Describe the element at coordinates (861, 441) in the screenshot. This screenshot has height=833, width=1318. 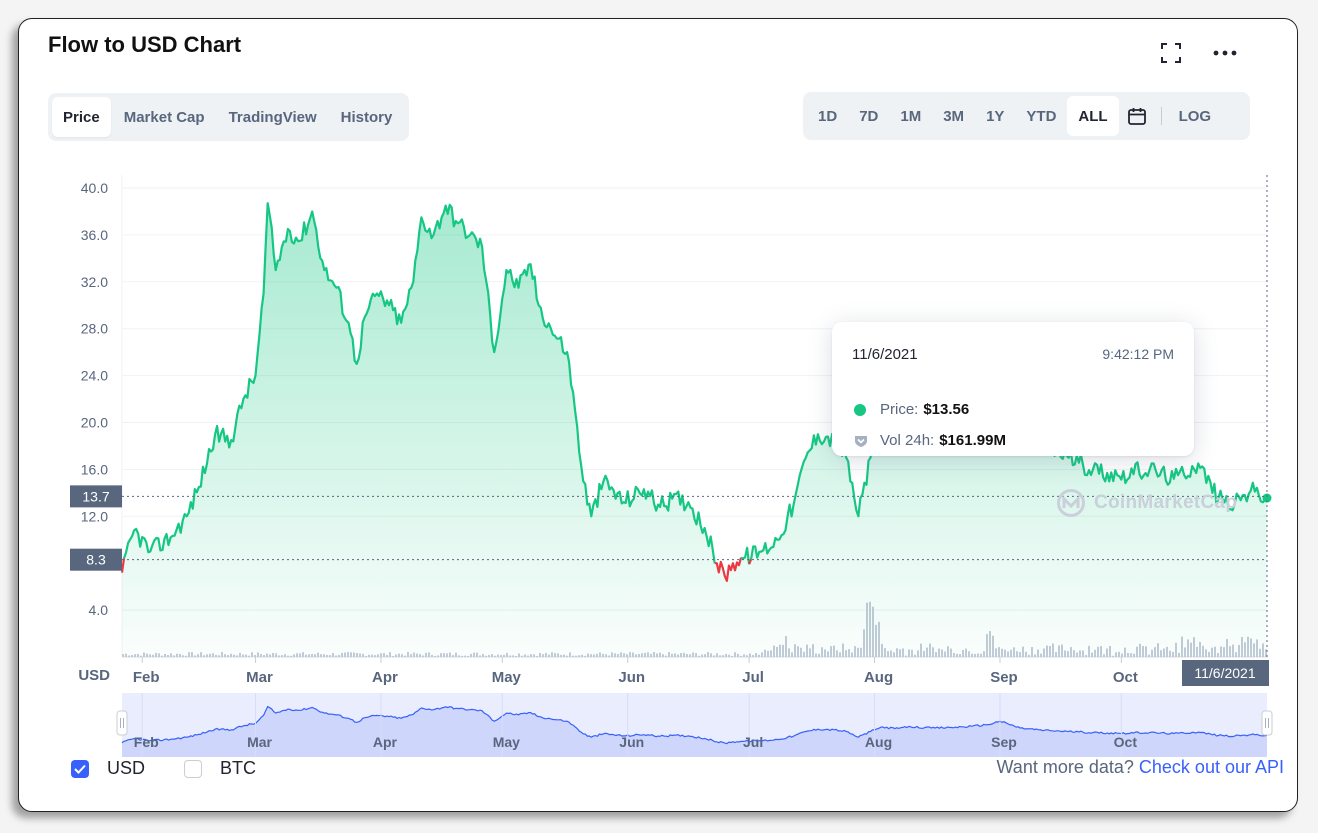
I see `volume-shield-icon` at that location.